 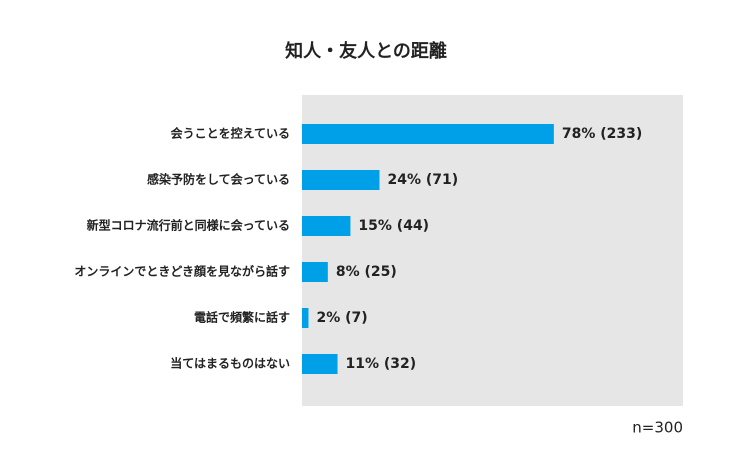 What do you see at coordinates (218, 179) in the screenshot?
I see `category-label: 感染予防をして会っている` at bounding box center [218, 179].